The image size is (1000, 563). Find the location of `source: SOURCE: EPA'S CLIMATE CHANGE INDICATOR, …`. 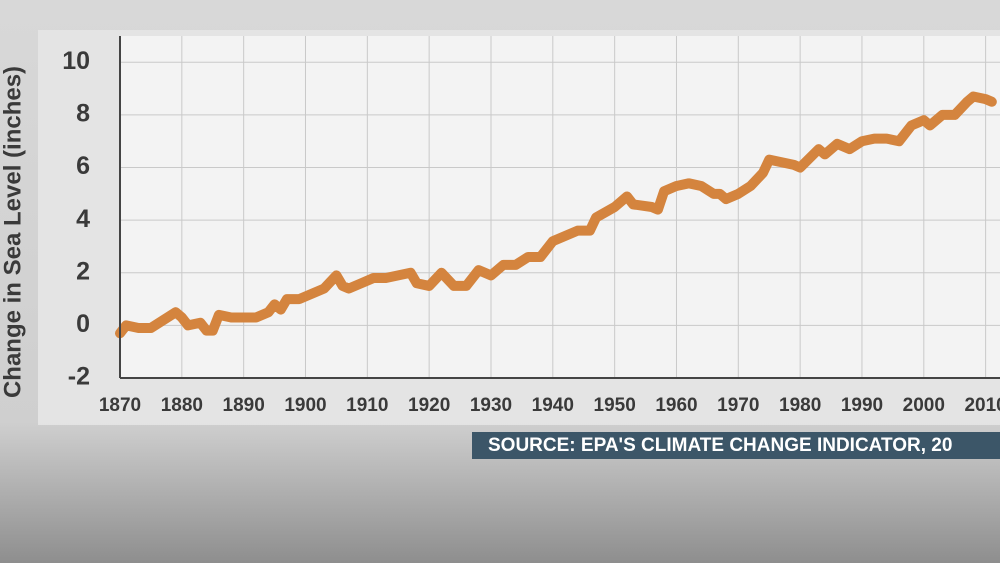

source: SOURCE: EPA'S CLIMATE CHANGE INDICATOR, … is located at coordinates (720, 445).